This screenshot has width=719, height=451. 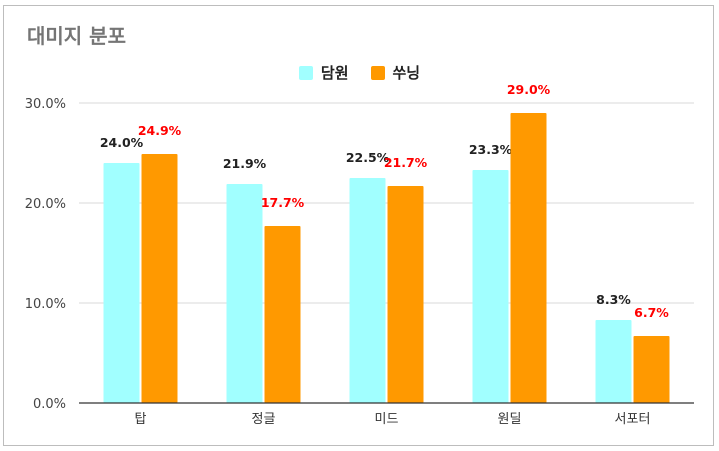 What do you see at coordinates (359, 72) in the screenshot?
I see `chart-legend: 담원 쑤닝` at bounding box center [359, 72].